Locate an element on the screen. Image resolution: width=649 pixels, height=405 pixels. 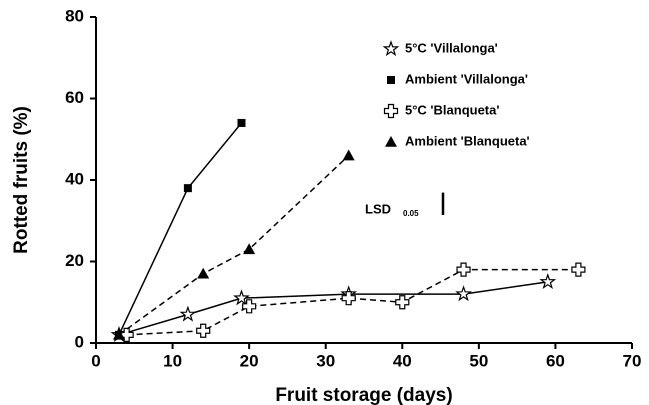
x-tick-label: 60 is located at coordinates (555, 360).